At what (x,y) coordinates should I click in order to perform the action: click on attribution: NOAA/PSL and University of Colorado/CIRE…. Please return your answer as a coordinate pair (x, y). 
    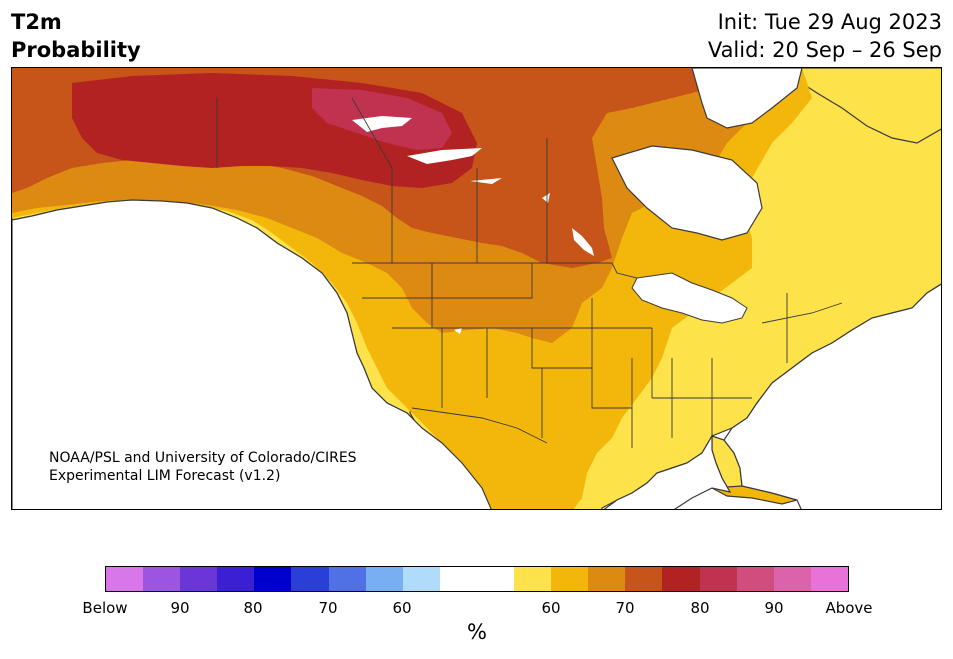
    Looking at the image, I should click on (203, 467).